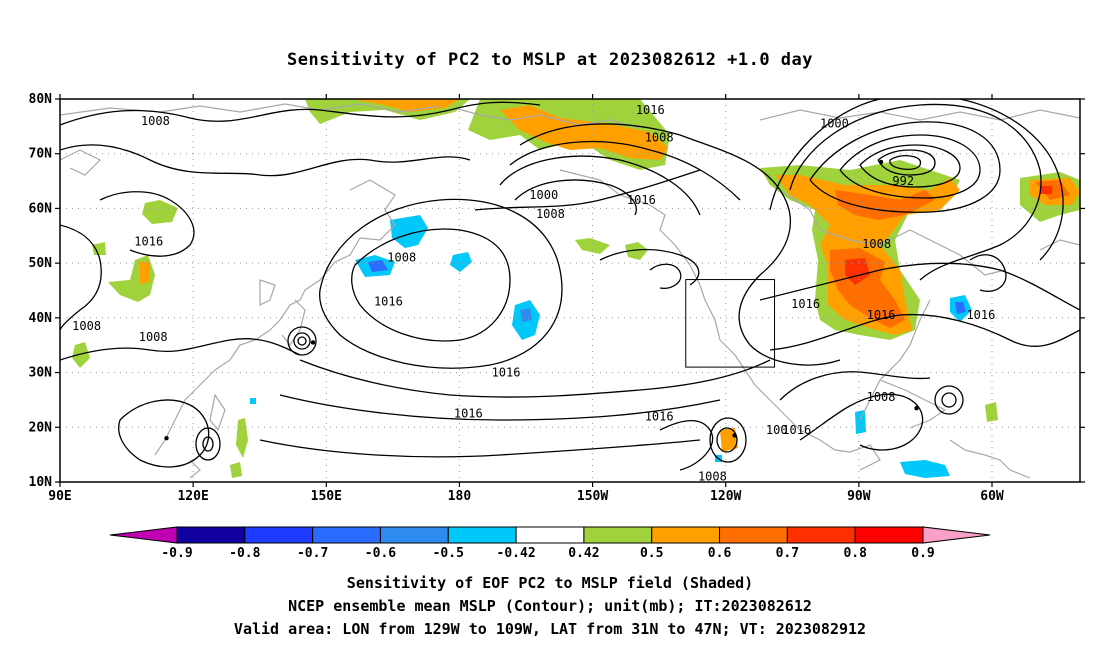 The image size is (1100, 650). I want to click on lon-tick-label: 90E, so click(59, 496).